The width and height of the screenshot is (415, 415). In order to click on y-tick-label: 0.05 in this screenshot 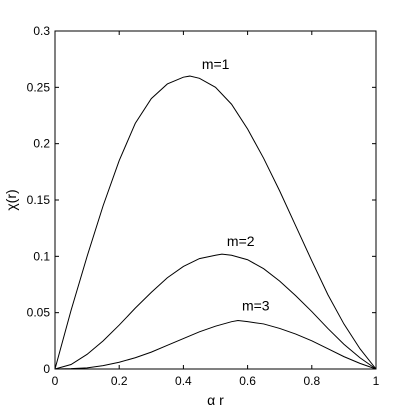, I will do `click(39, 313)`.